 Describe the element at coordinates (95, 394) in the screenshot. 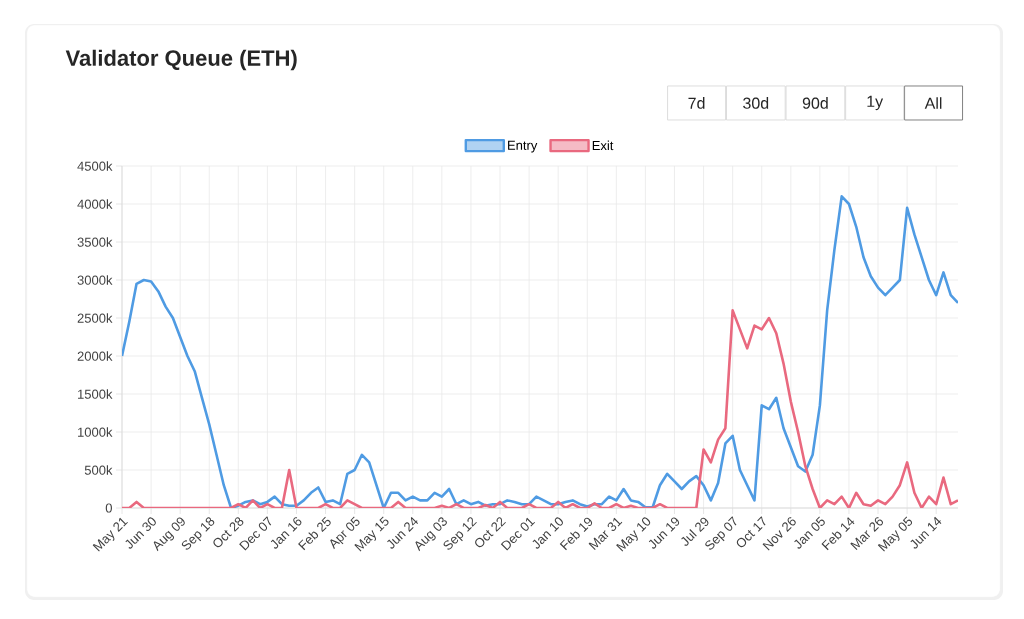

I see `y-tick-label: 1500k` at that location.